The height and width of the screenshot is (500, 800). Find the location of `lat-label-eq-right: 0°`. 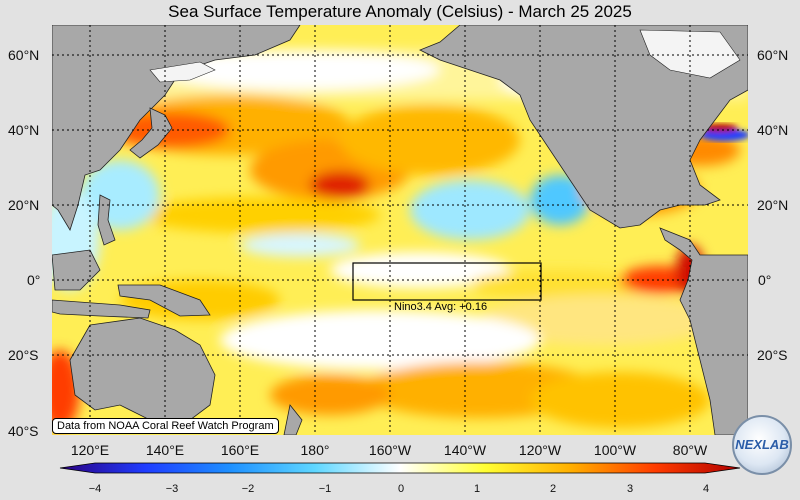

lat-label-eq-right: 0° is located at coordinates (765, 280).